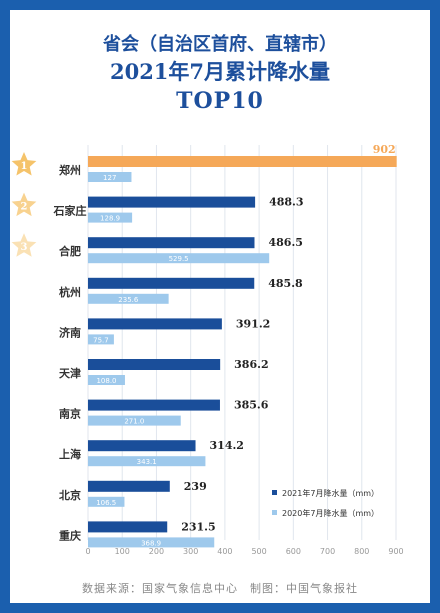 The width and height of the screenshot is (440, 613). Describe the element at coordinates (70, 454) in the screenshot. I see `category-label: 上海` at that location.